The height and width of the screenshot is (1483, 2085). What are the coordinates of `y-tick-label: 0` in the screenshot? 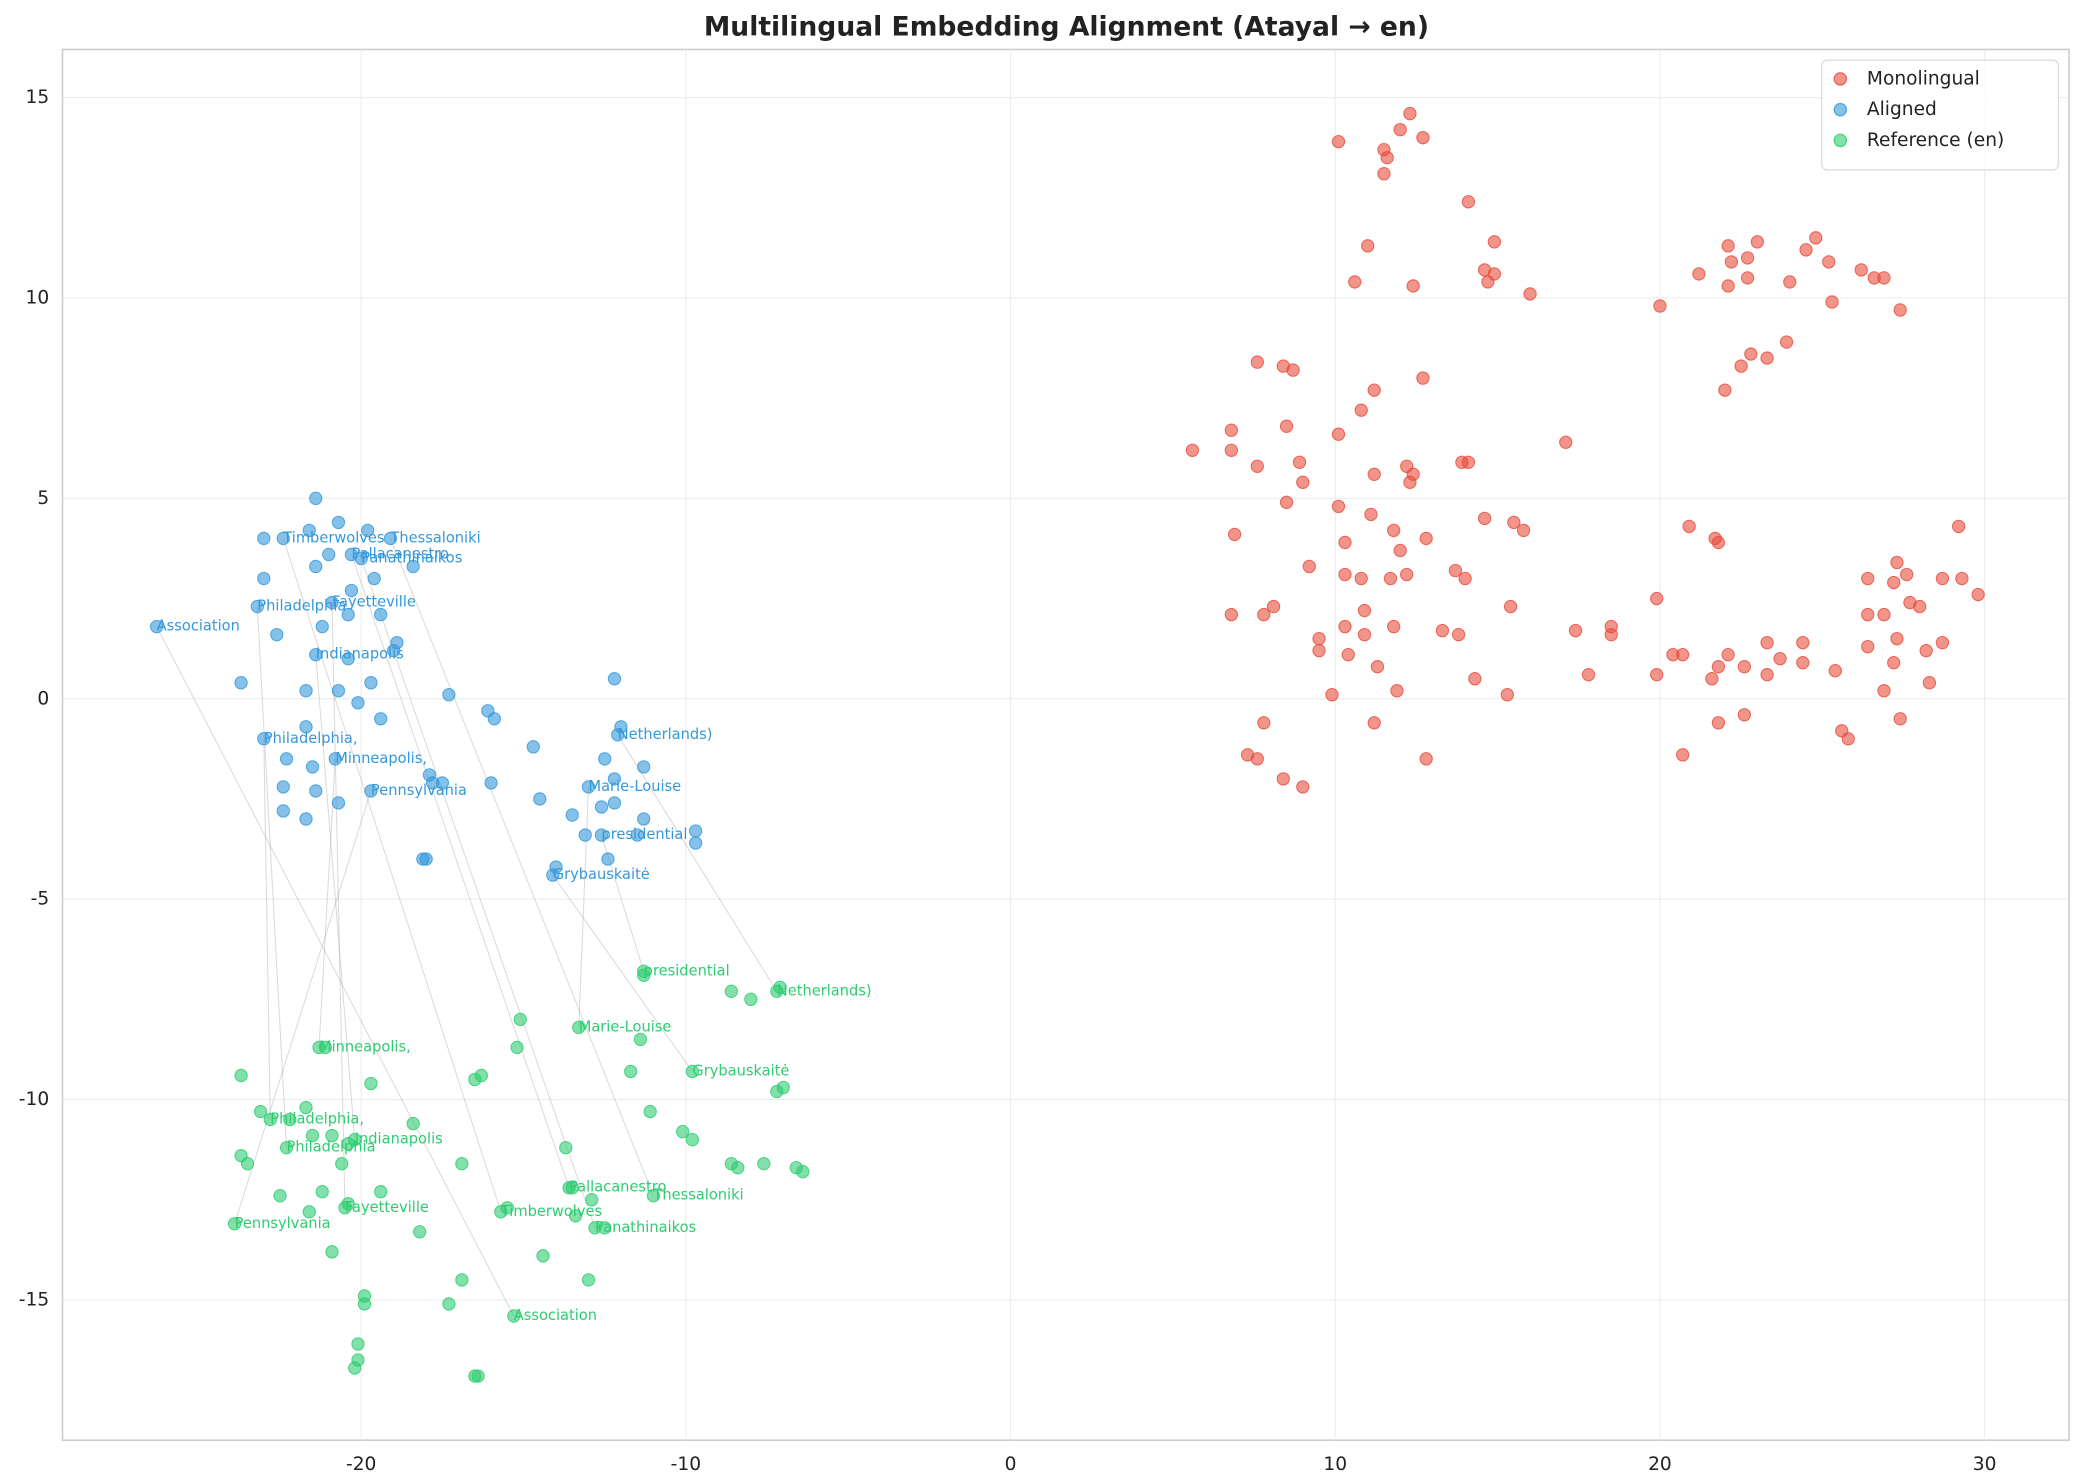 It's located at (43, 698).